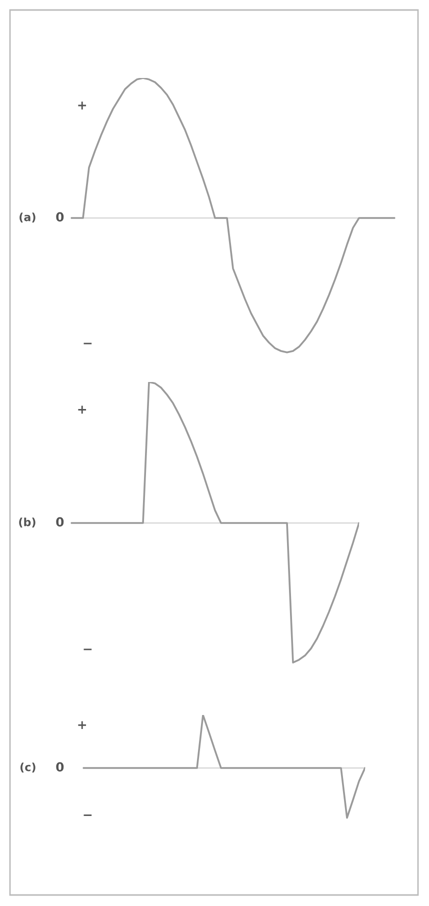 This screenshot has width=429, height=906. I want to click on y-axis-title: (a), so click(28, 217).